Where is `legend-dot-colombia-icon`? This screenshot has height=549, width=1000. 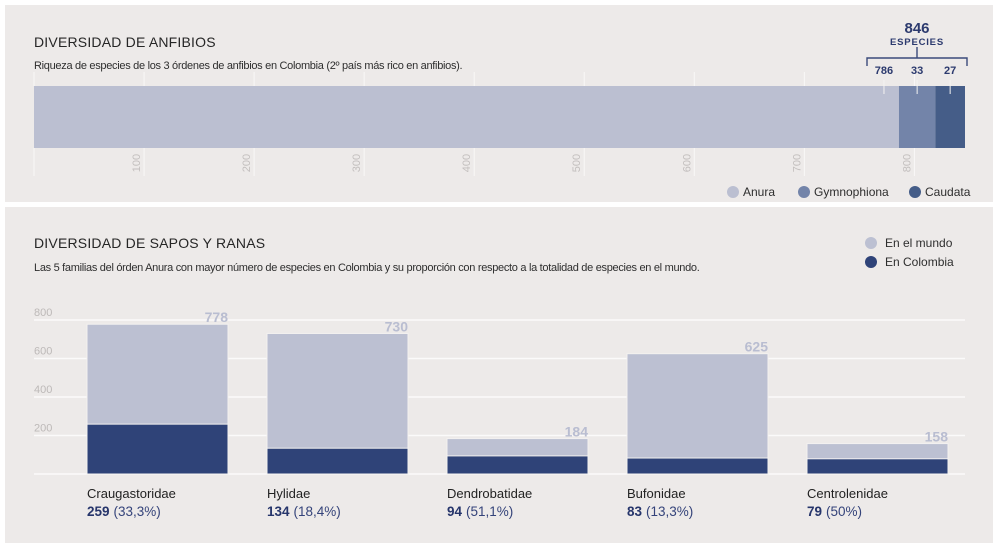
legend-dot-colombia-icon is located at coordinates (871, 262).